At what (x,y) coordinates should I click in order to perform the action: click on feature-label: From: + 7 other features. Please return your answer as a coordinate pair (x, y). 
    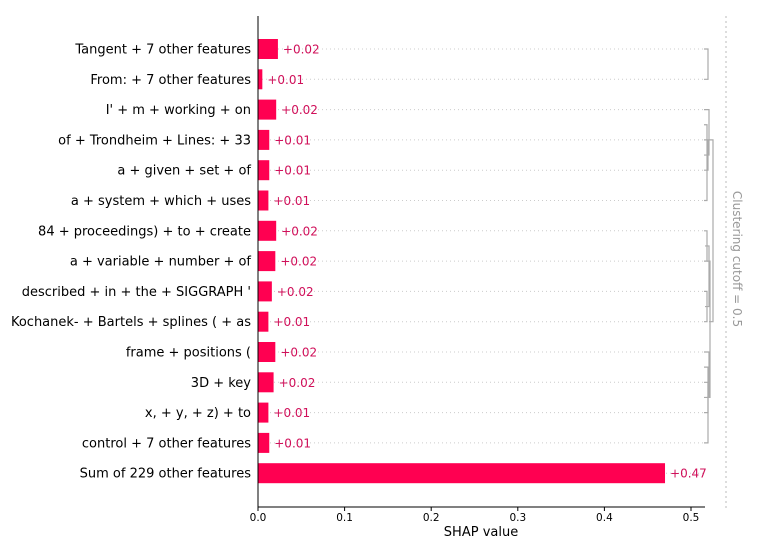
    Looking at the image, I should click on (170, 80).